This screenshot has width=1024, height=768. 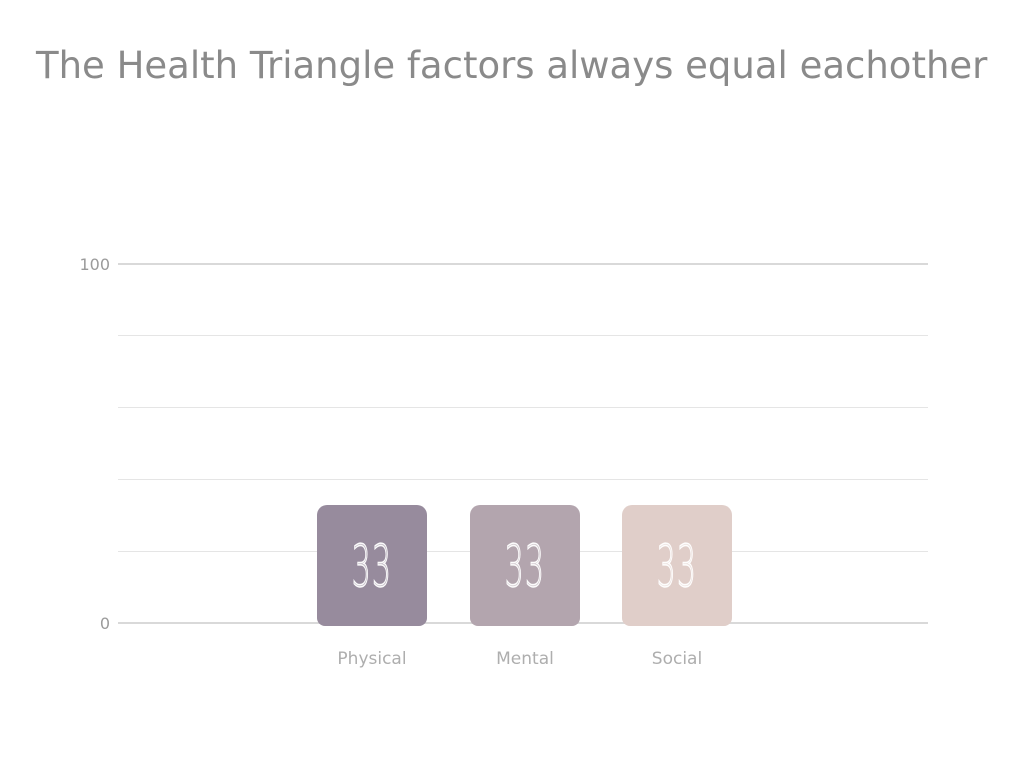 I want to click on bar-value-mental: 33, so click(x=525, y=565).